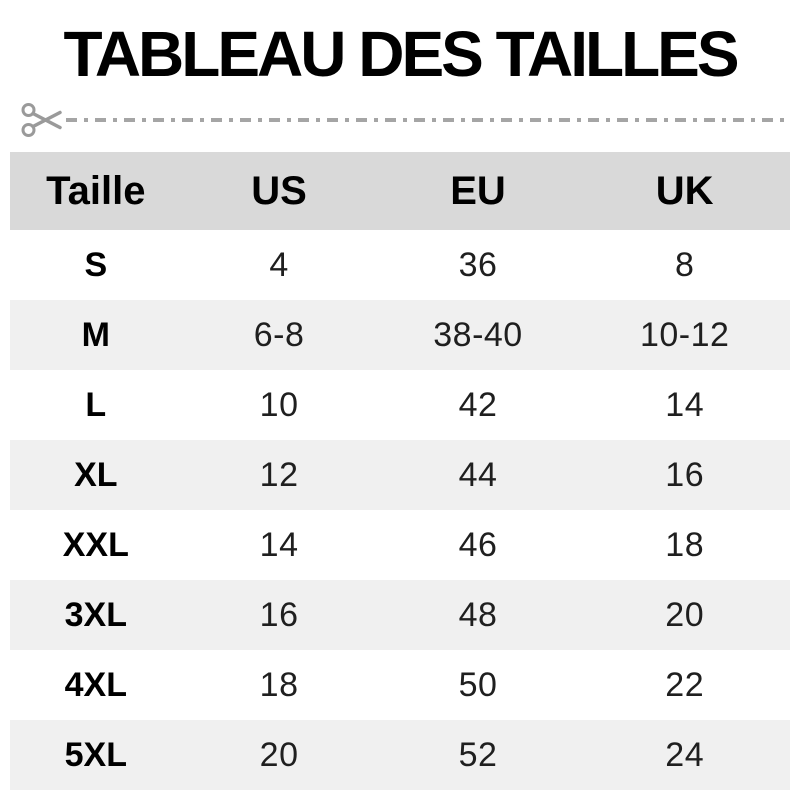  What do you see at coordinates (685, 544) in the screenshot?
I see `uk-cell: 18` at bounding box center [685, 544].